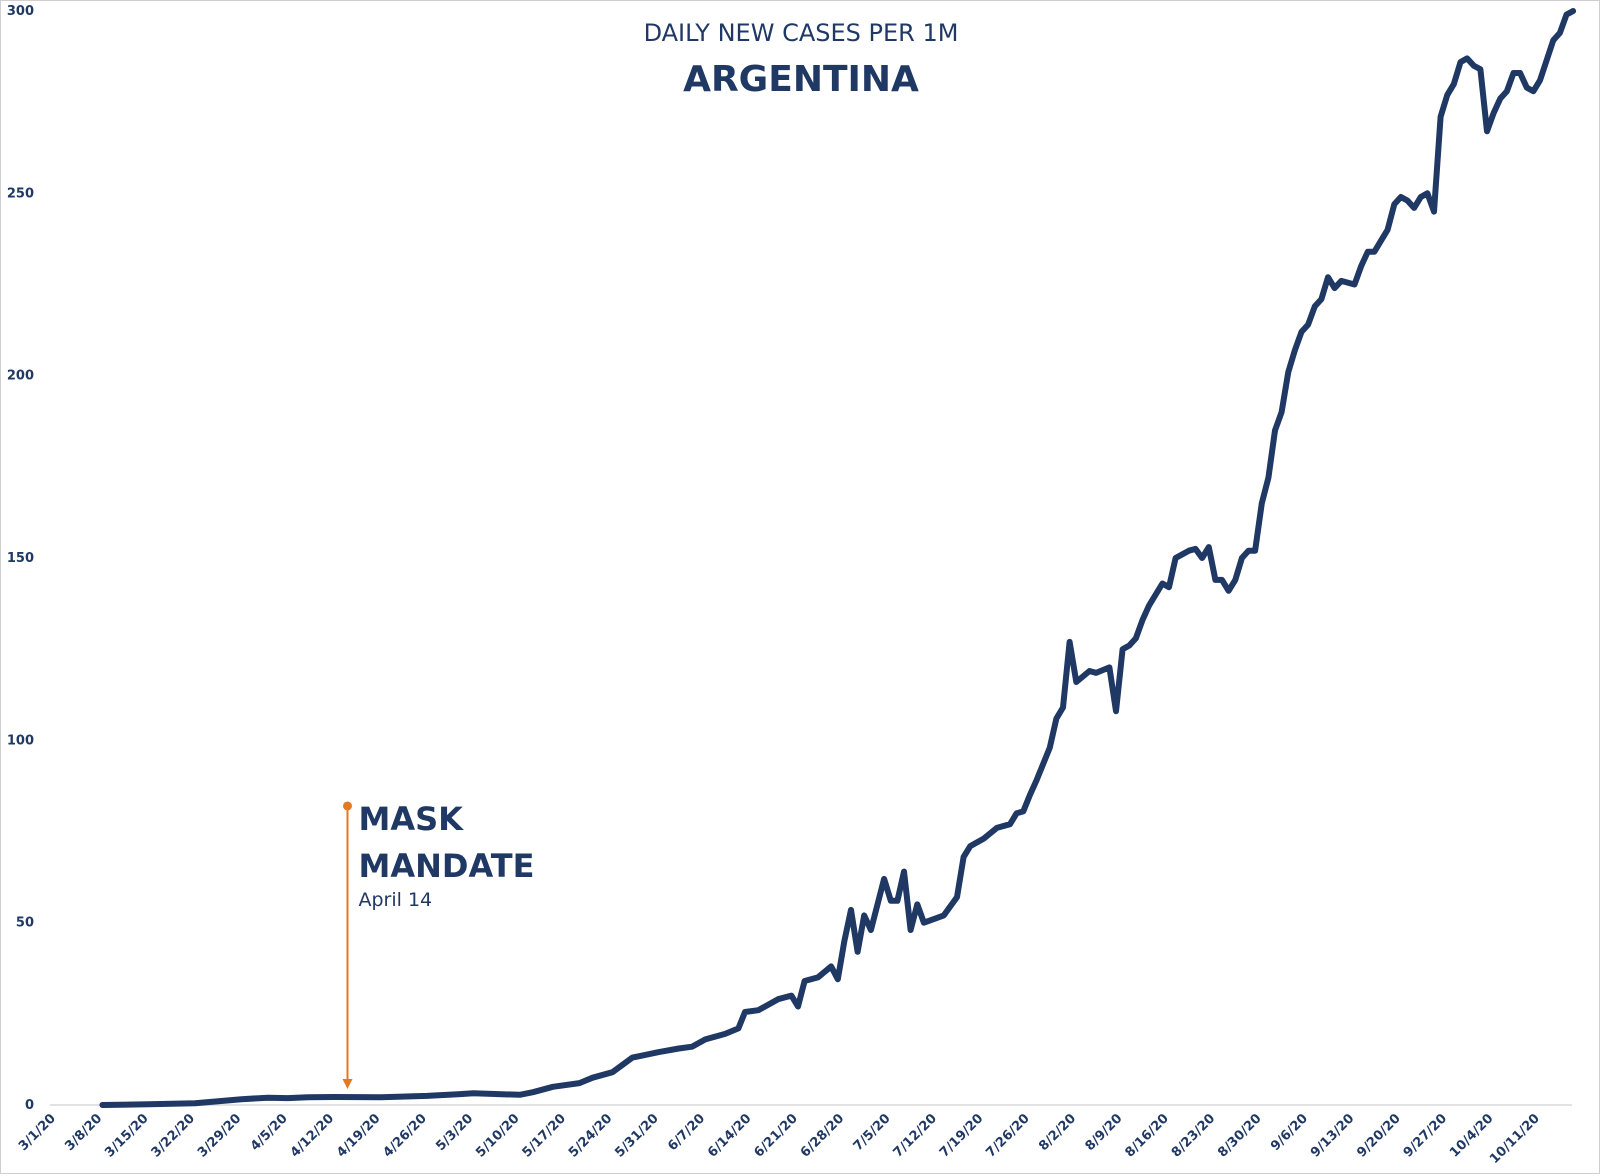 This screenshot has width=1602, height=1176. What do you see at coordinates (1147, 1135) in the screenshot?
I see `x-tick-label: 8/16/20` at bounding box center [1147, 1135].